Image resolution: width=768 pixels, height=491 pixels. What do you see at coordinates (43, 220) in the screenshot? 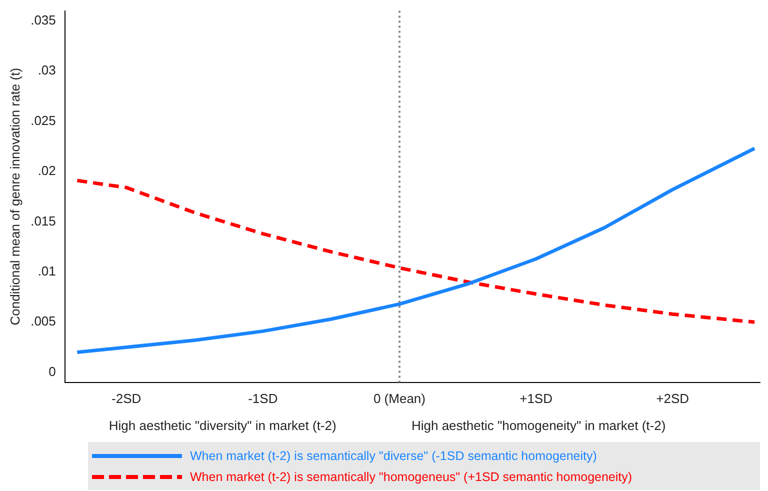
I see `y-tick-label: .015` at bounding box center [43, 220].